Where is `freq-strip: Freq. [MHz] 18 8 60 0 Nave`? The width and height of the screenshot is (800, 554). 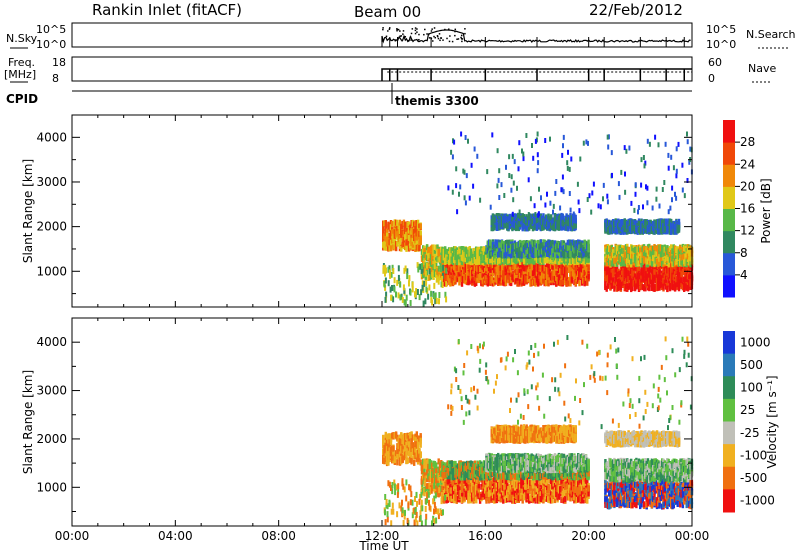
freq-strip: Freq. [MHz] 18 8 60 0 Nave is located at coordinates (390, 70).